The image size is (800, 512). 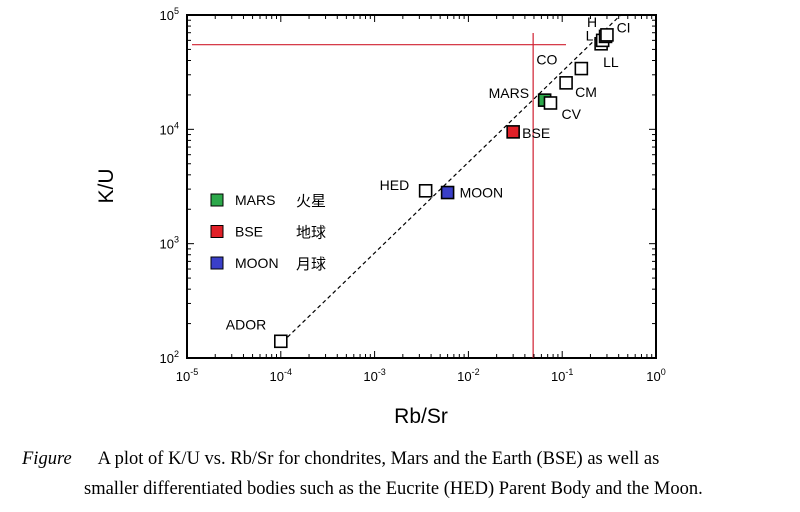 I want to click on legend-label-zh-moon: 月球, so click(x=311, y=264).